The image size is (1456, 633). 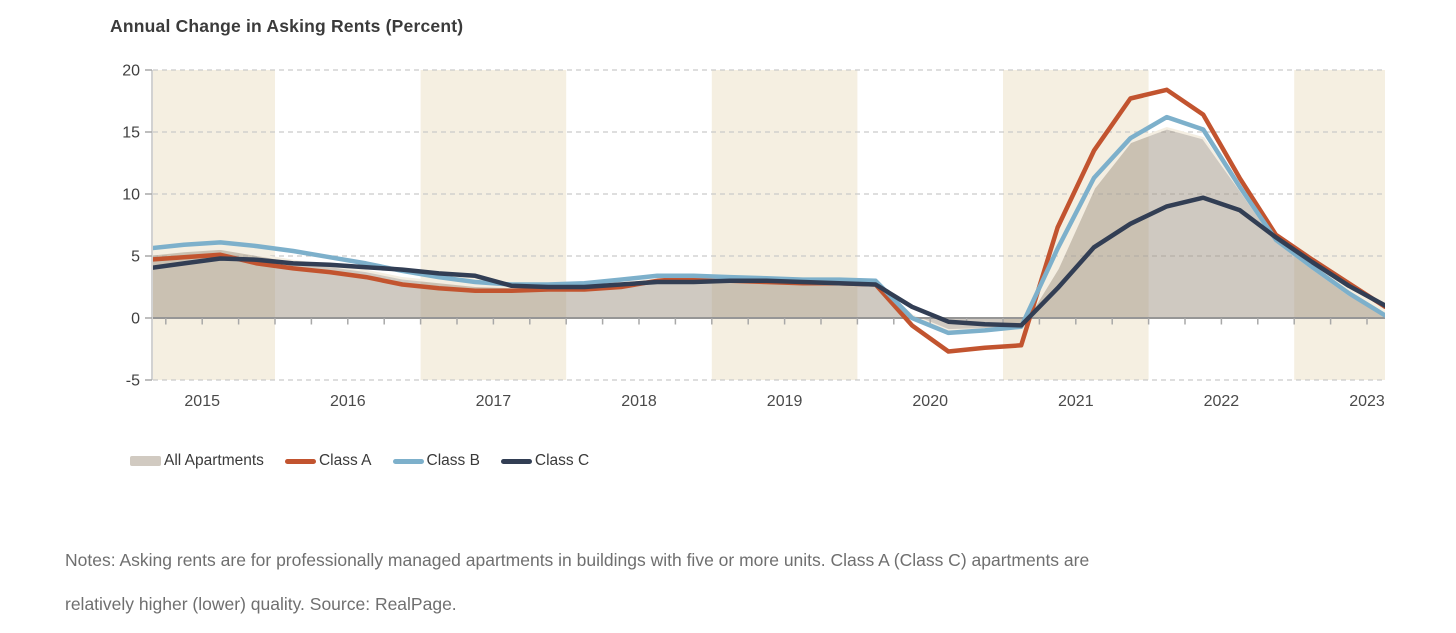 I want to click on legend-item-class-b: Class B, so click(x=436, y=461).